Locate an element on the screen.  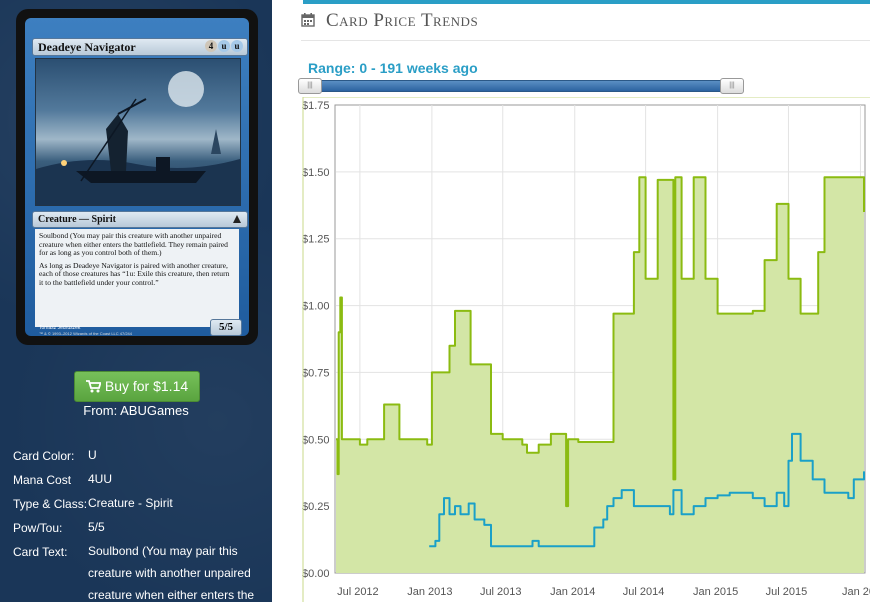
card-name-bar: Deadeye Navigator 4 u u is located at coordinates (140, 47).